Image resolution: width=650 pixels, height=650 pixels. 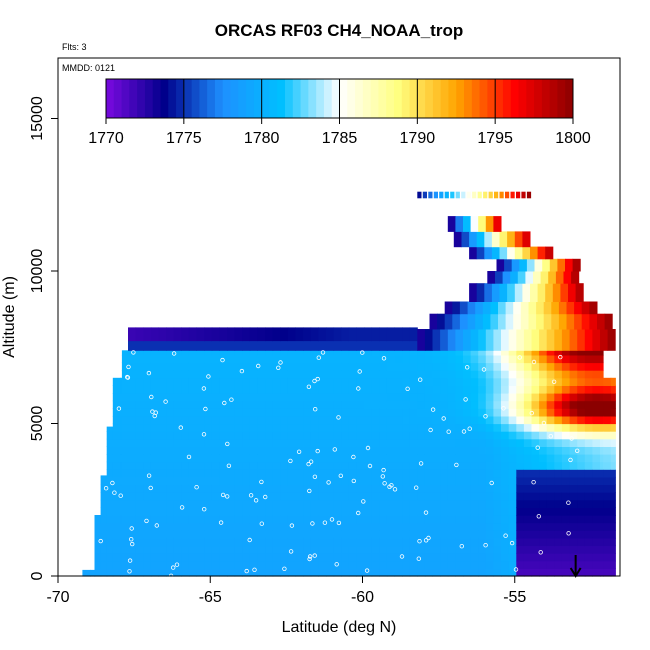 What do you see at coordinates (514, 597) in the screenshot?
I see `x-tick-label: -55` at bounding box center [514, 597].